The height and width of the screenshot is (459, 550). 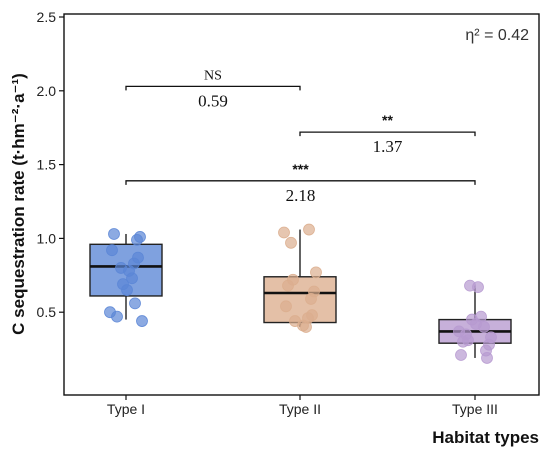 What do you see at coordinates (47, 165) in the screenshot?
I see `y-tick-label: 1.5` at bounding box center [47, 165].